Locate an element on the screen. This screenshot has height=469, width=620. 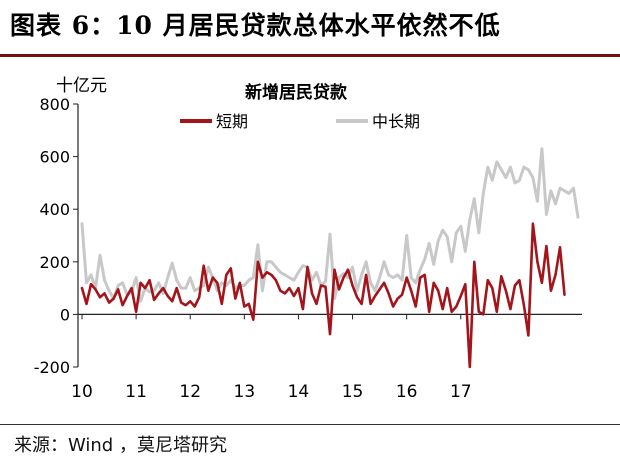
source-note: 来源：Wind ，莫尼塔研究 is located at coordinates (120, 445).